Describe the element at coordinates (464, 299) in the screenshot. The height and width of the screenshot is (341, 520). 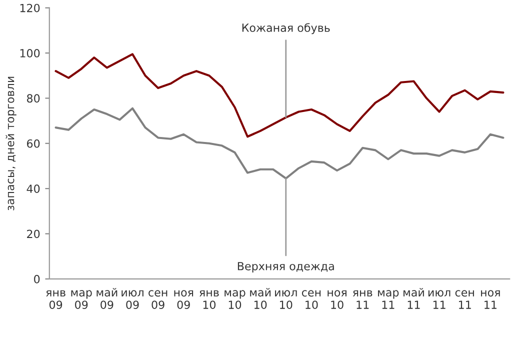
I see `x-tick-label: сен 11` at that location.